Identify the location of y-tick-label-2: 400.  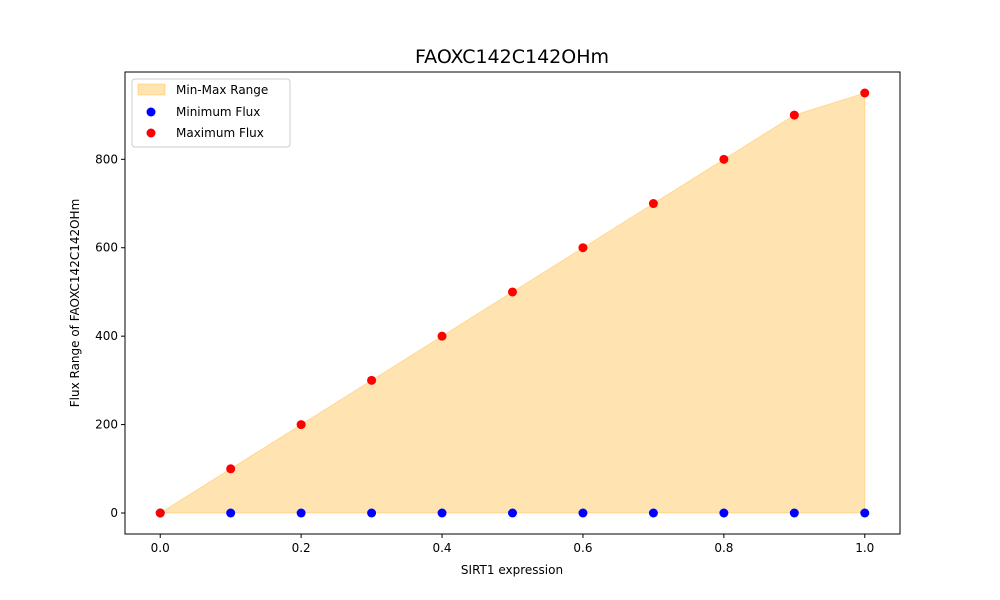
(106, 336).